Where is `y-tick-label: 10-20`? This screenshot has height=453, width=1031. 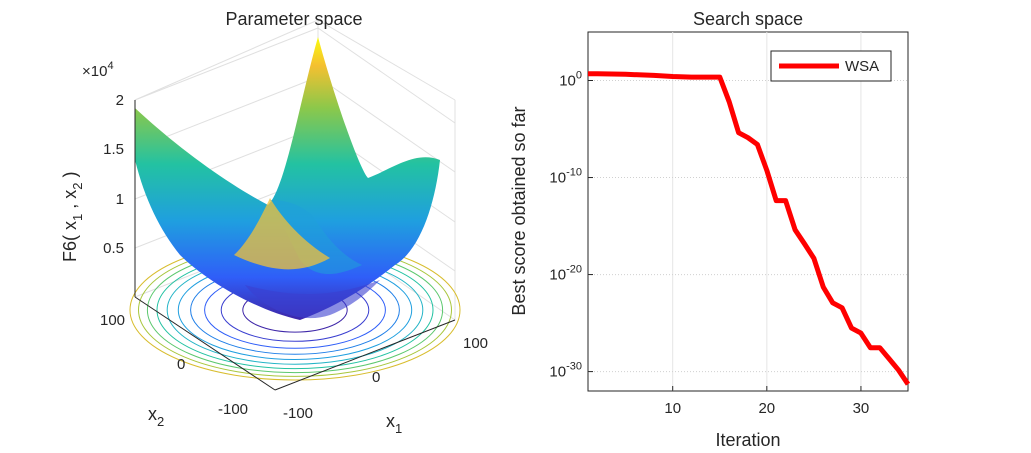 y-tick-label: 10-20 is located at coordinates (565, 274).